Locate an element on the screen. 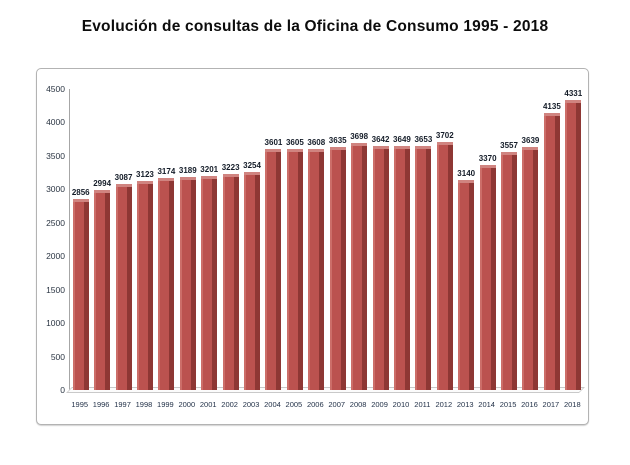  x-tick-label: 2014 is located at coordinates (486, 404).